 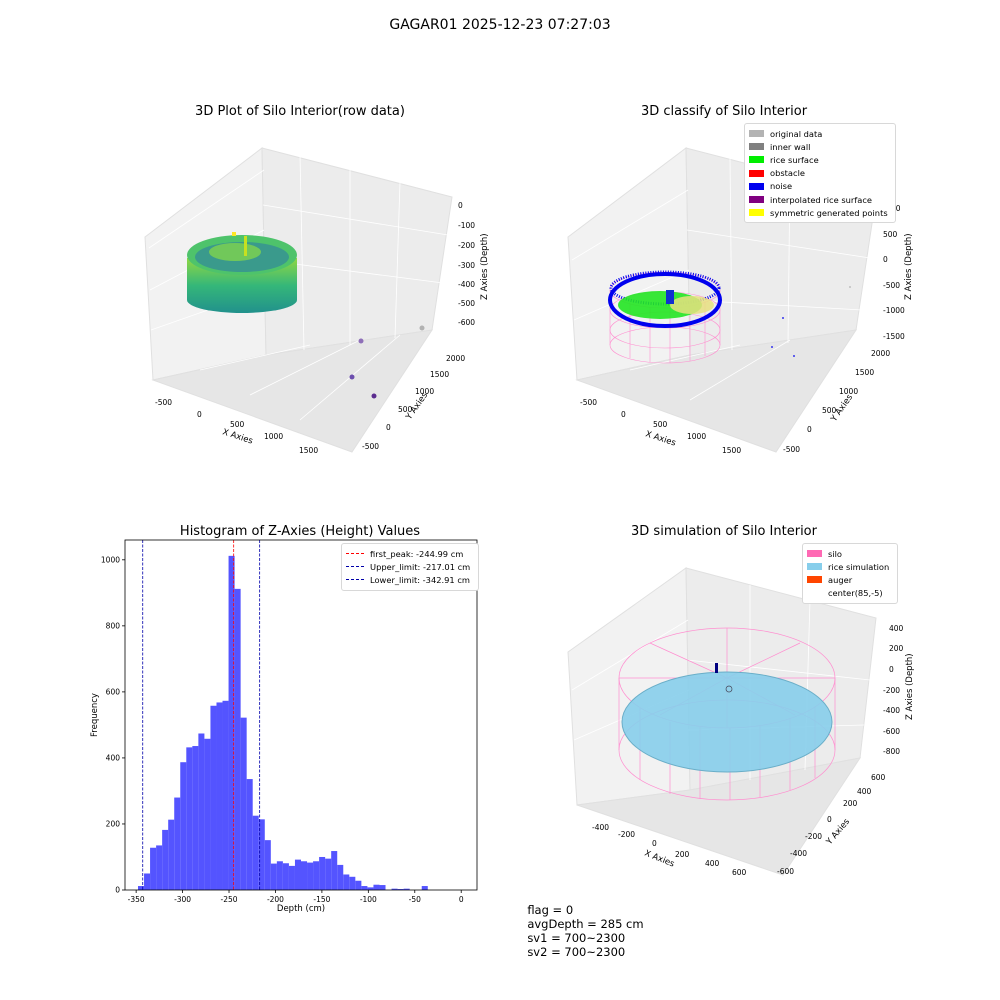 What do you see at coordinates (466, 284) in the screenshot?
I see `panel1-z-tick: -400` at bounding box center [466, 284].